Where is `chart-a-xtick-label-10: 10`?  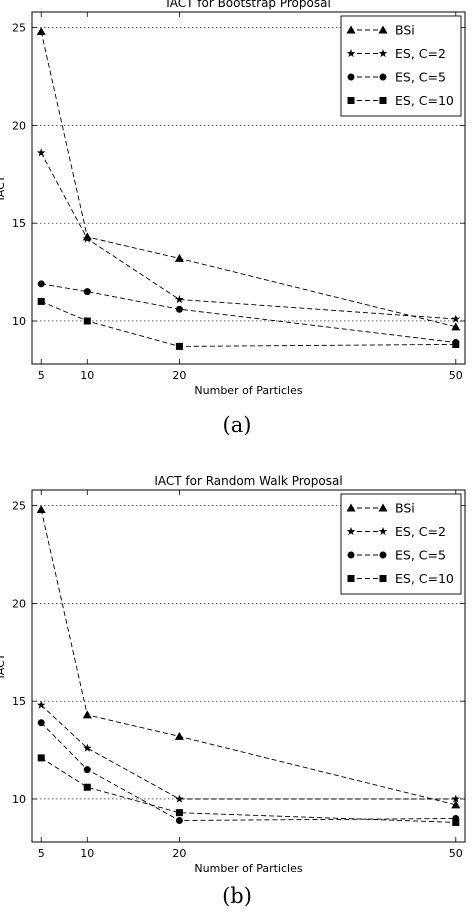 chart-a-xtick-label-10: 10 is located at coordinates (87, 375).